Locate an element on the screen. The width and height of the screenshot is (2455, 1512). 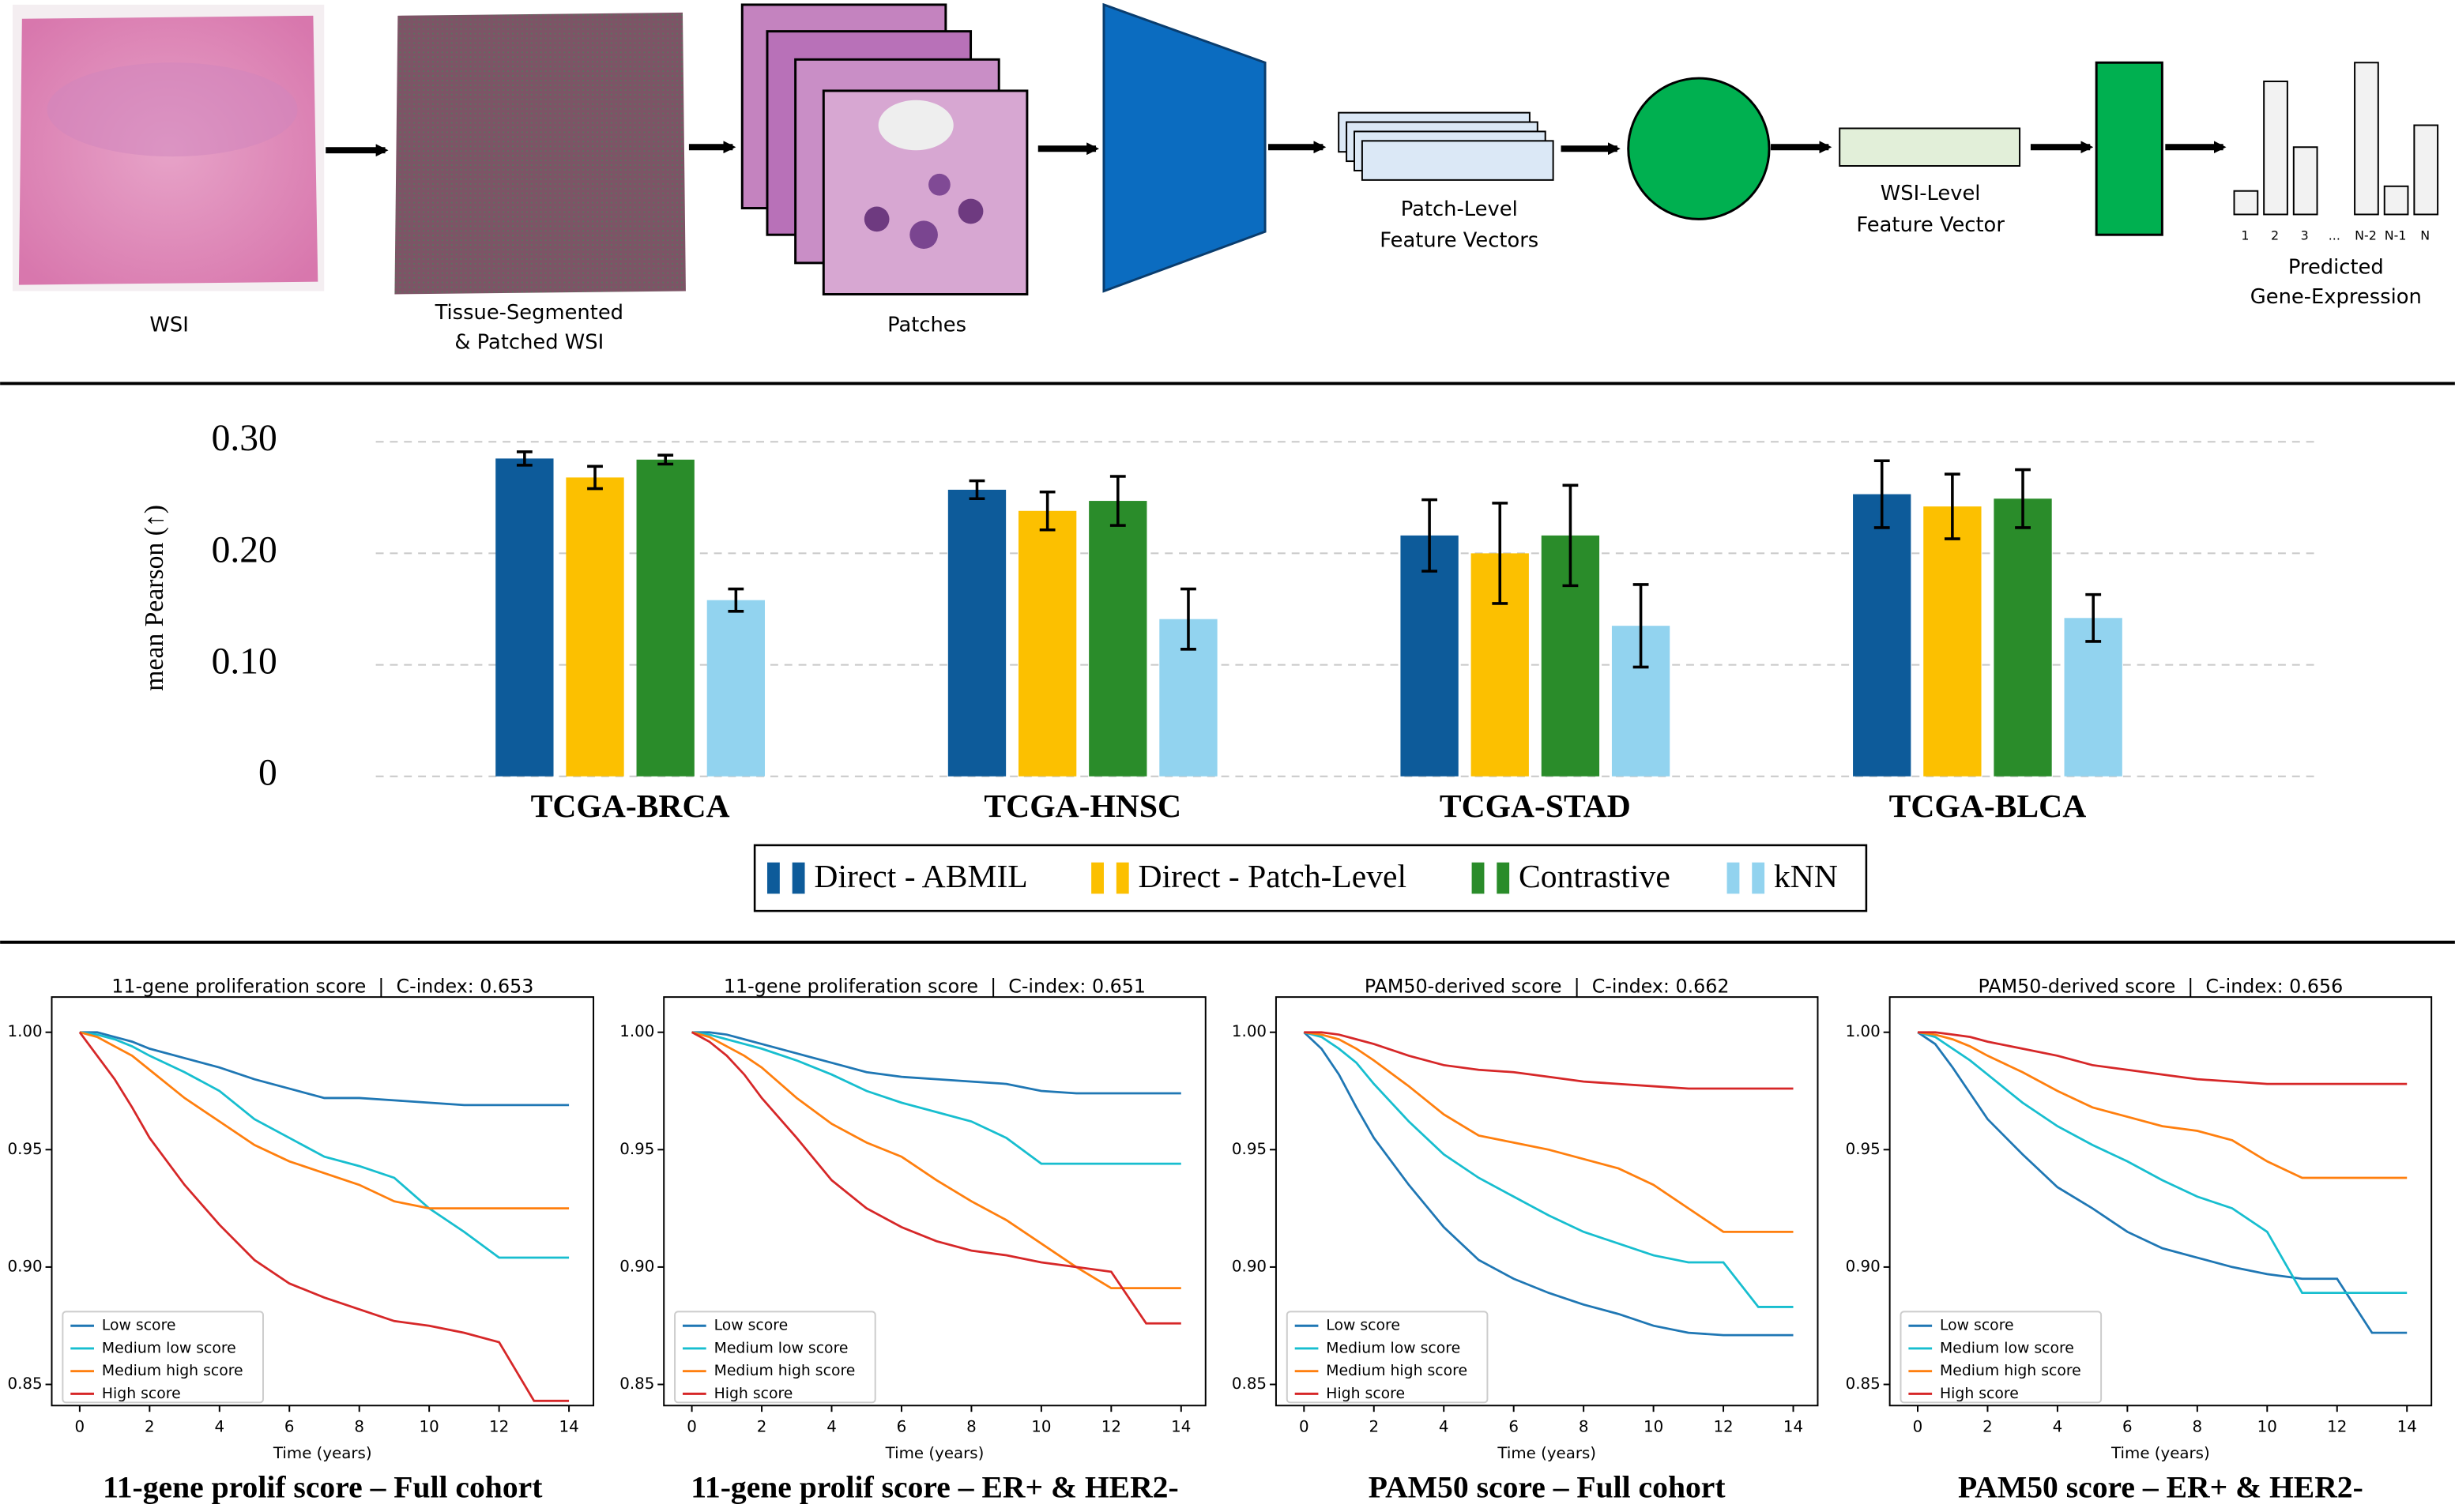
x-axis-label: Time (years) is located at coordinates (322, 1453).